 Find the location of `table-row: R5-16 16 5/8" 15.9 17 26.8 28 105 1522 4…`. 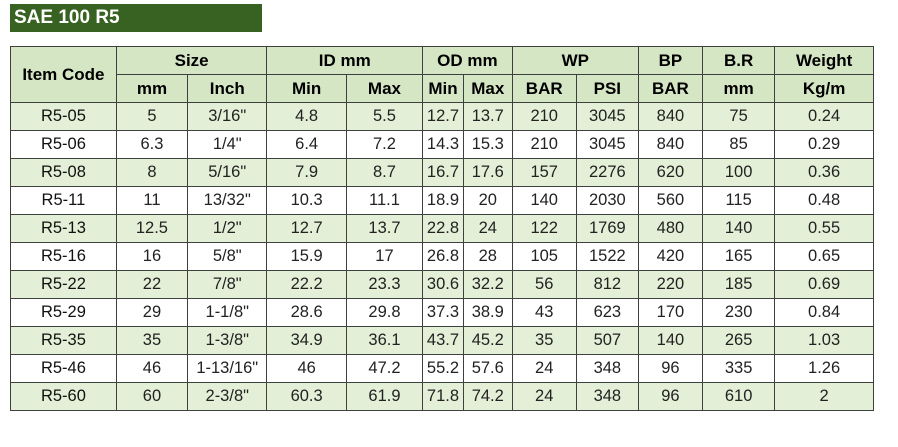

table-row: R5-16 16 5/8" 15.9 17 26.8 28 105 1522 4… is located at coordinates (442, 256).